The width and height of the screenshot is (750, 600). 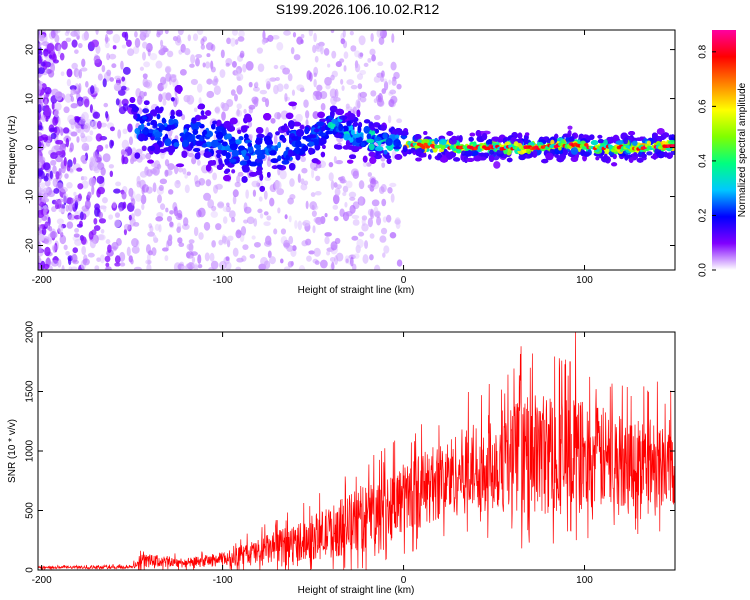 I want to click on y-tick-label: 2000, so click(x=30, y=331).